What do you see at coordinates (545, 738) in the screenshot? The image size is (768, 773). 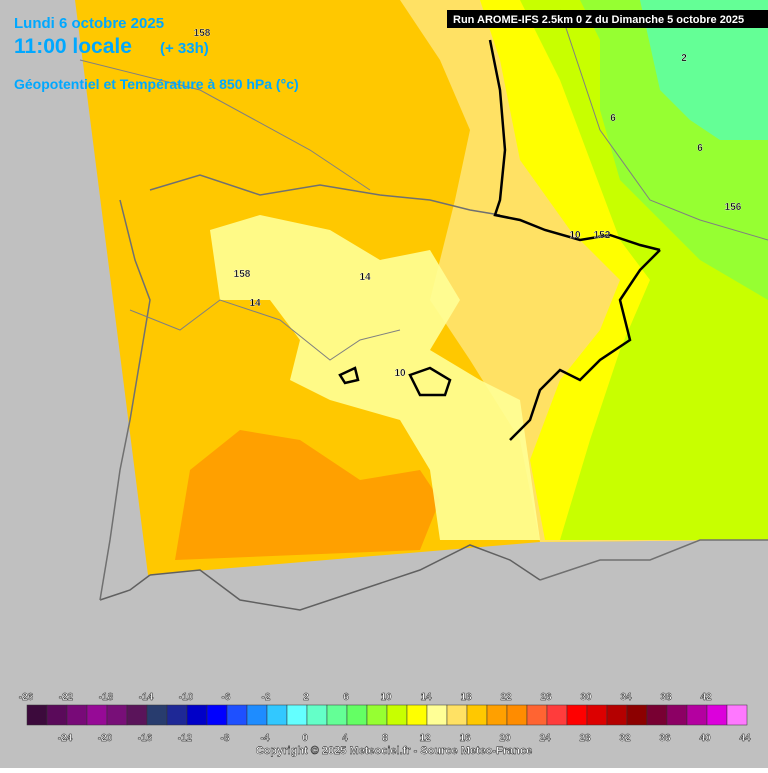 I see `legend-label: 24` at bounding box center [545, 738].